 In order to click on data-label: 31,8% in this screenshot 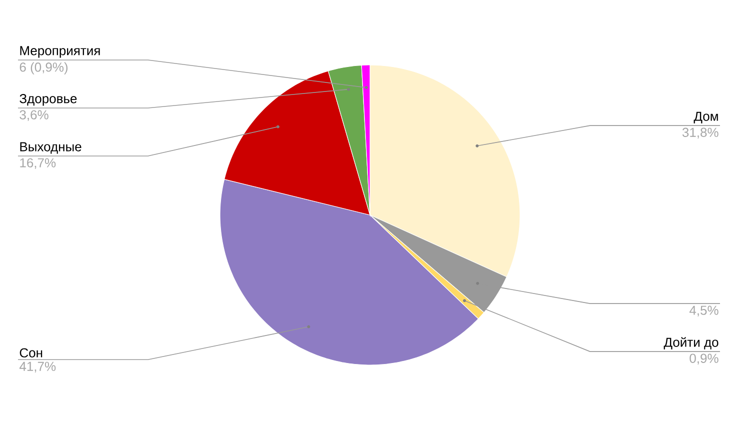, I will do `click(700, 133)`.